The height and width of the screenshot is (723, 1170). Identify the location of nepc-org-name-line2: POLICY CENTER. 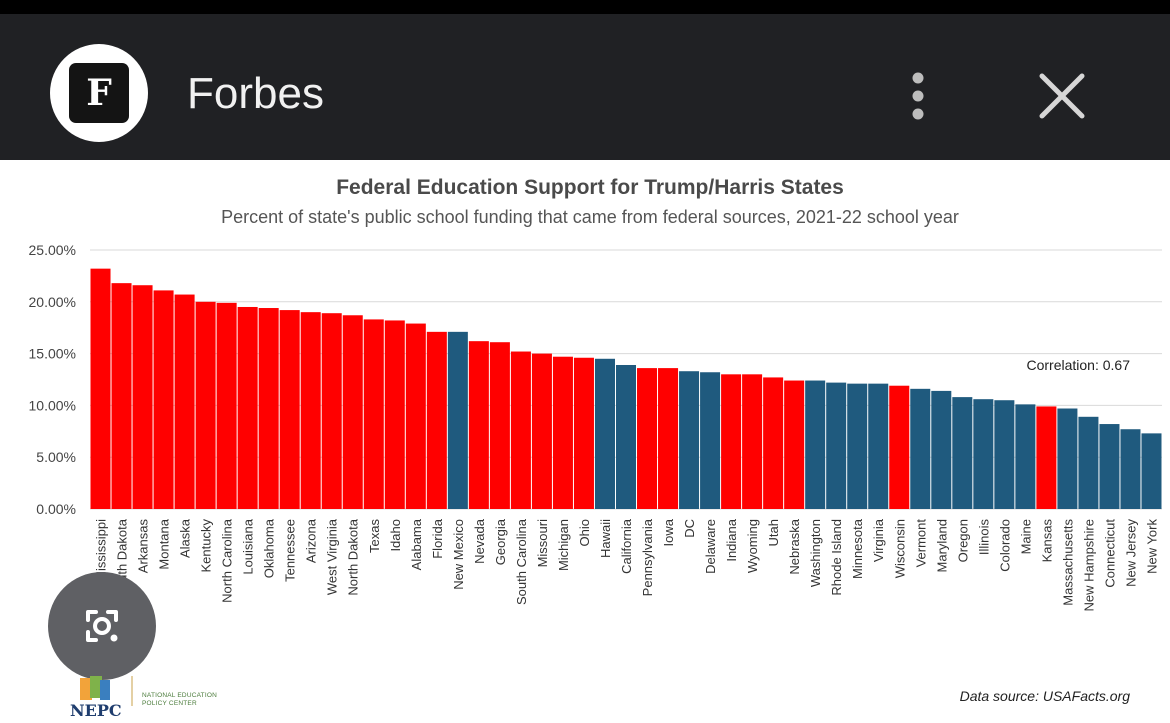
(169, 703).